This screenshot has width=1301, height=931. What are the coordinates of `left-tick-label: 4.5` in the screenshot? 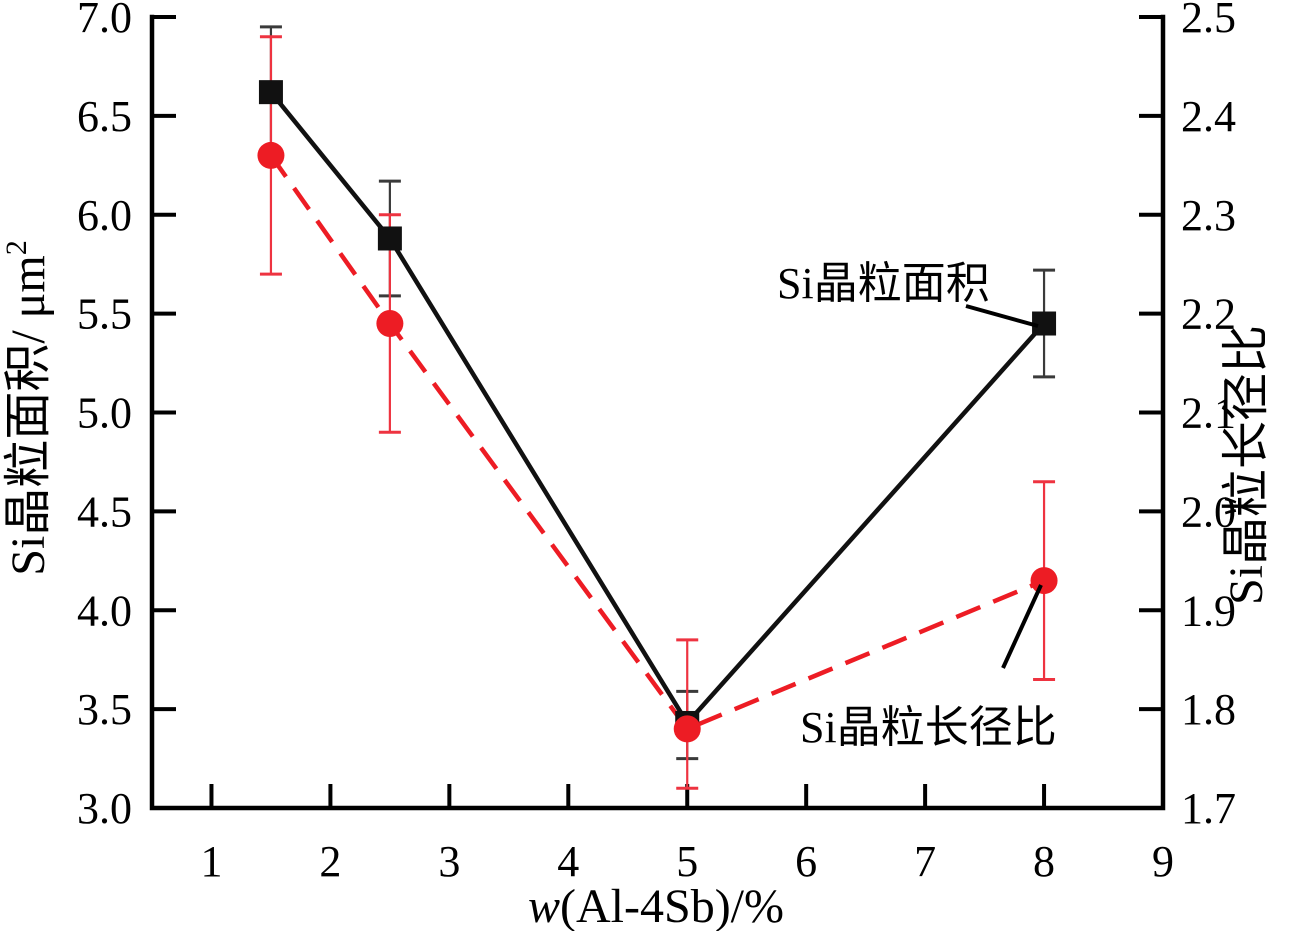 It's located at (104, 511).